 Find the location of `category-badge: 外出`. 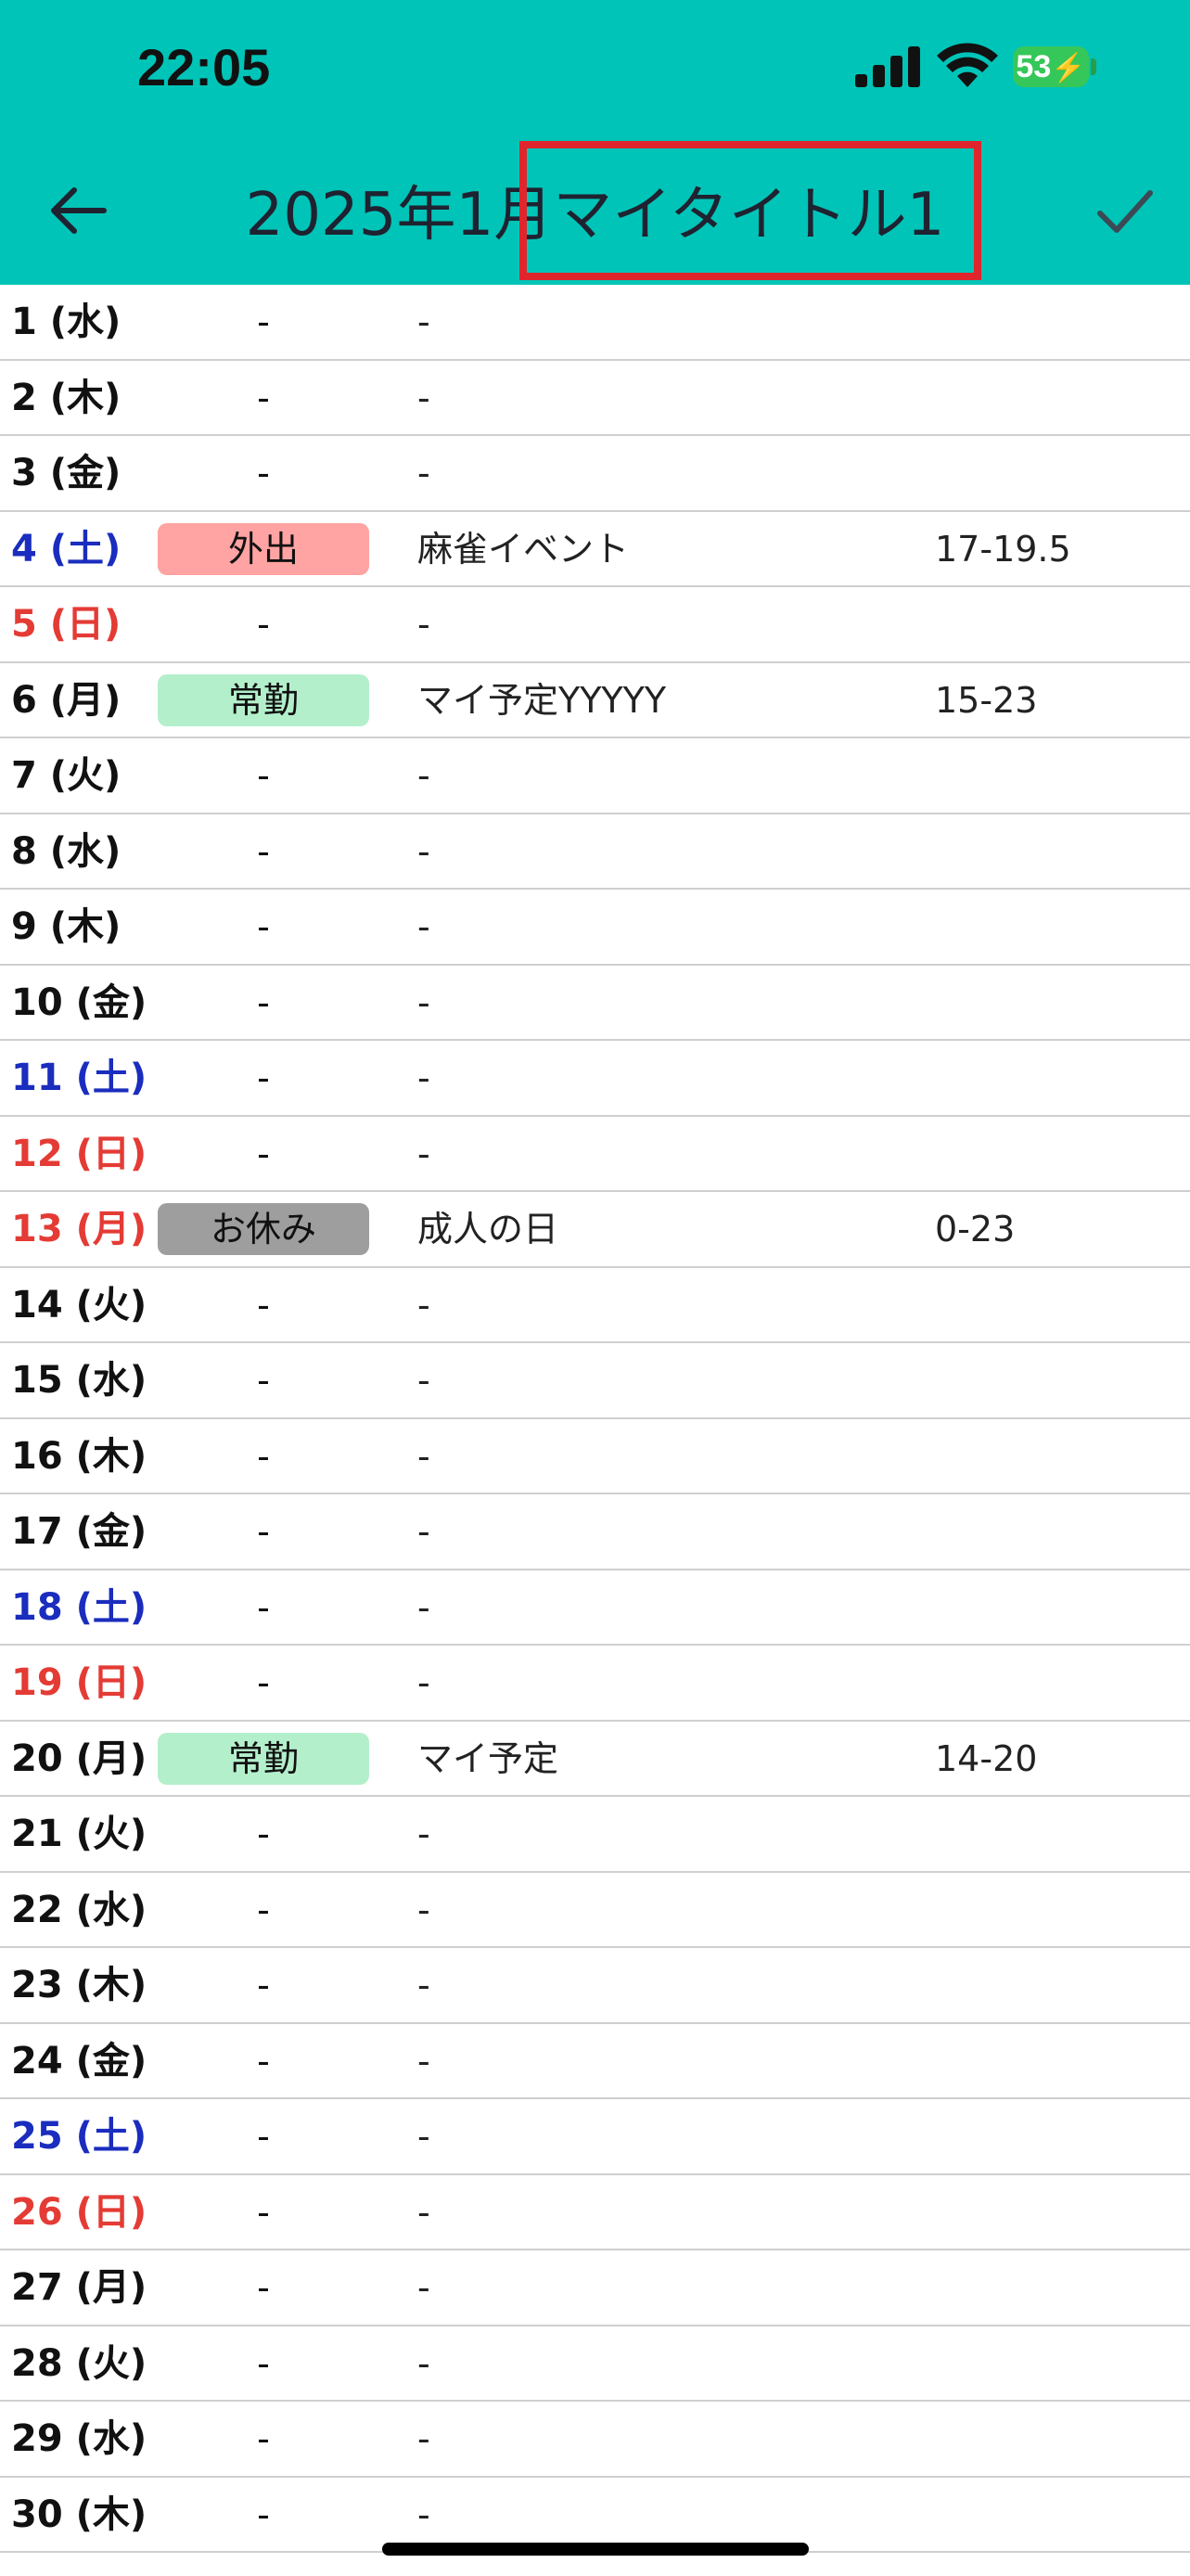

category-badge: 外出 is located at coordinates (263, 548).